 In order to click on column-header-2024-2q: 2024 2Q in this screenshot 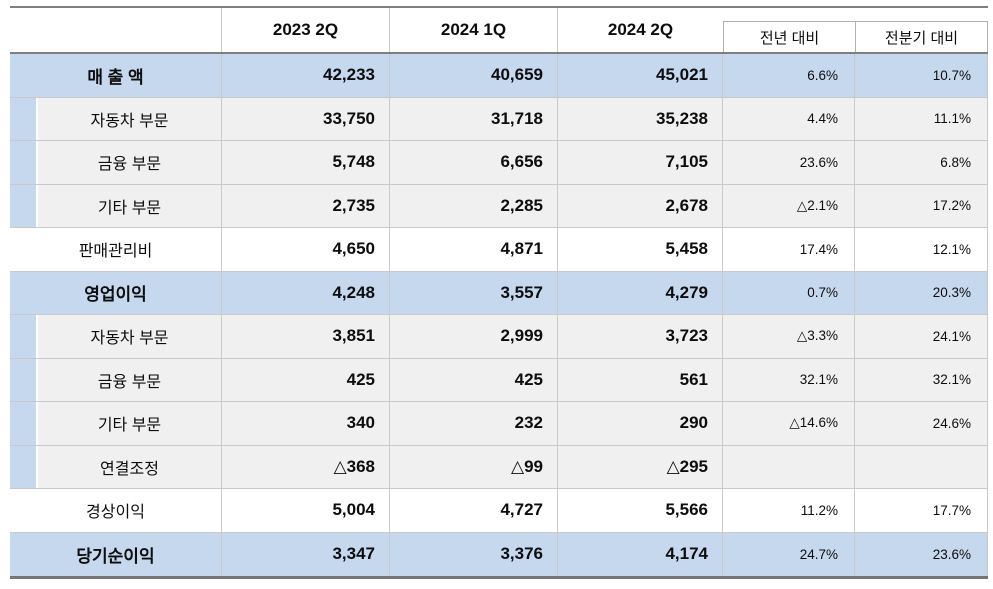, I will do `click(640, 29)`.